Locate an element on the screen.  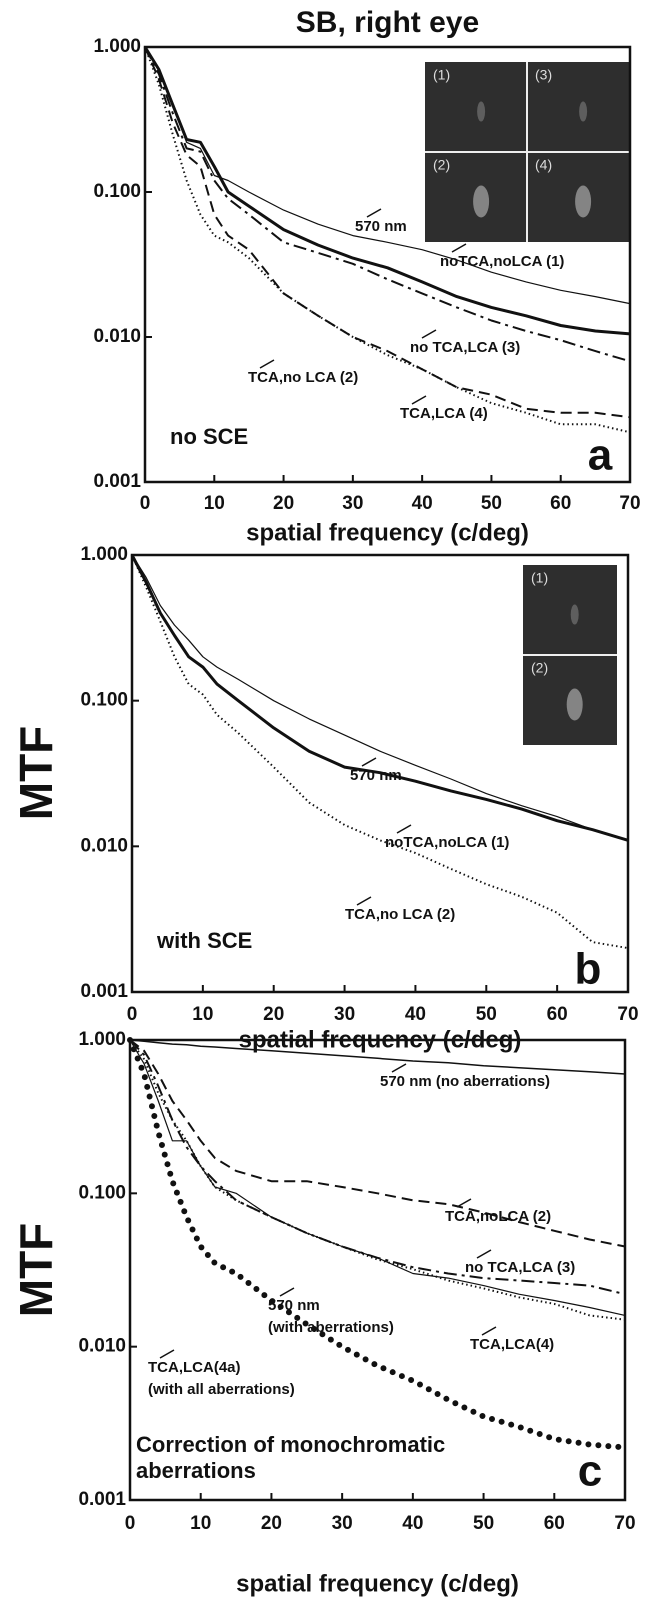
curve-label: TCA,LCA(4a) (with all aberrations) is located at coordinates (221, 1378).